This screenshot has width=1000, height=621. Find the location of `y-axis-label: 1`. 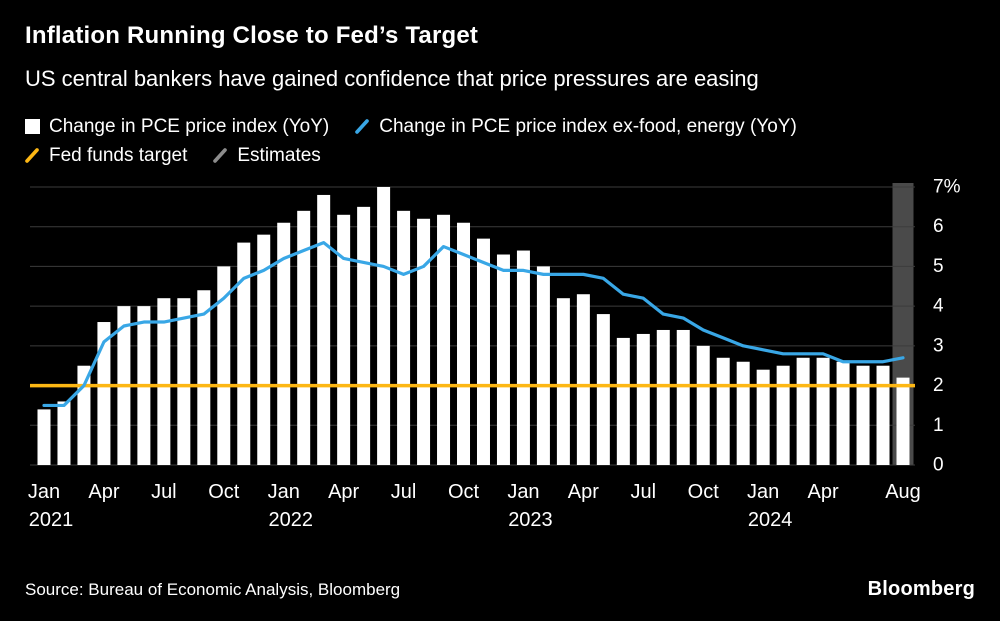

y-axis-label: 1 is located at coordinates (938, 425).